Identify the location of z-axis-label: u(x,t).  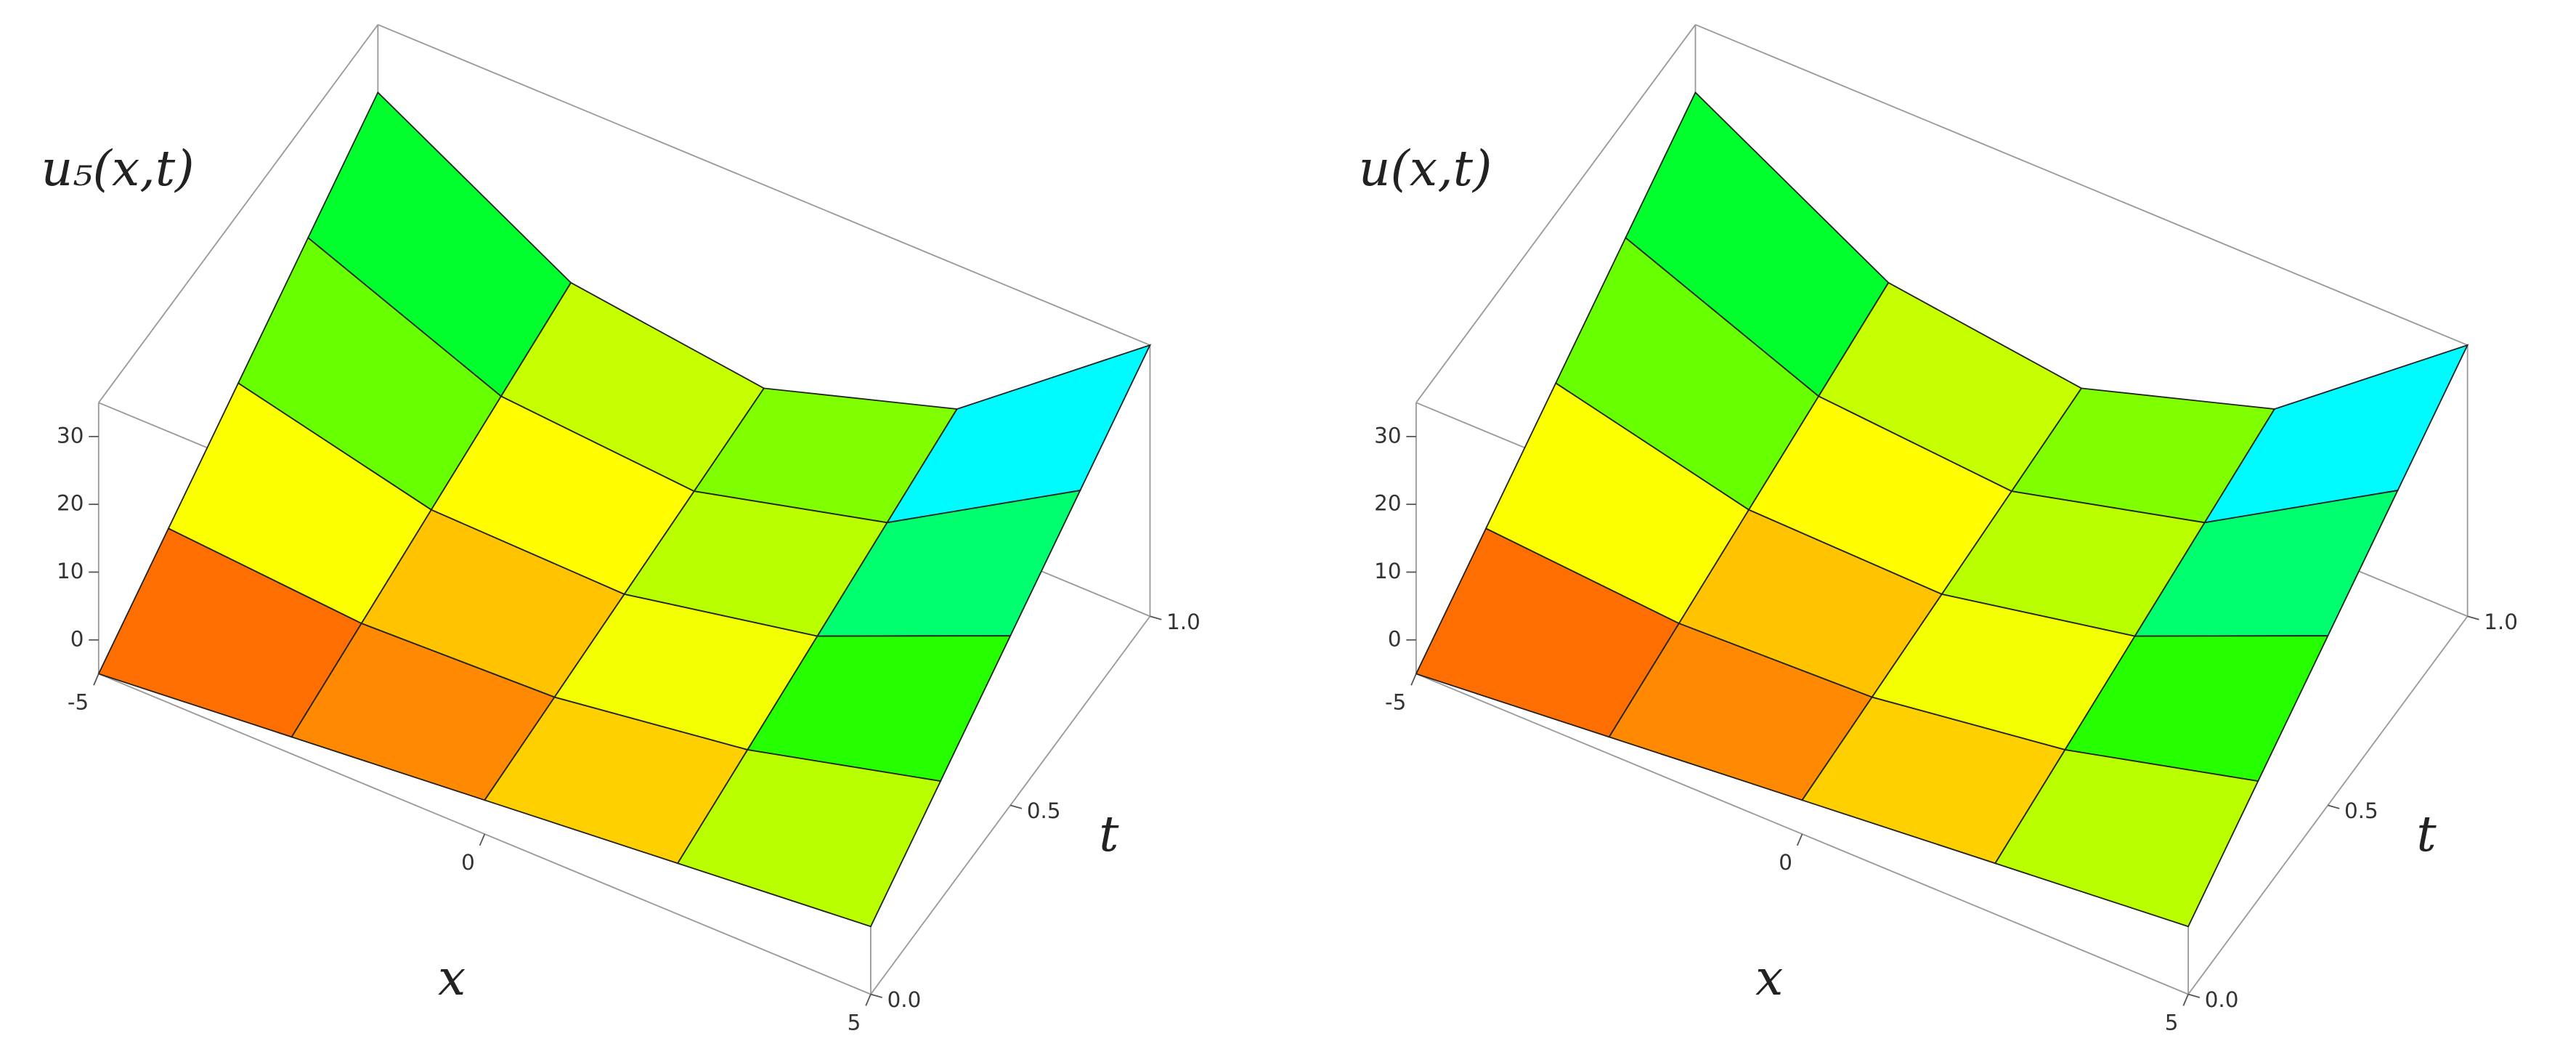
(1425, 169).